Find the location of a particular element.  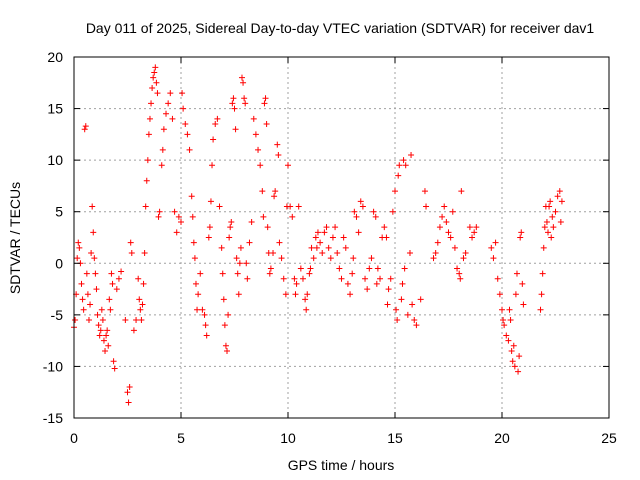

y-tick-label: 20 is located at coordinates (55, 57).